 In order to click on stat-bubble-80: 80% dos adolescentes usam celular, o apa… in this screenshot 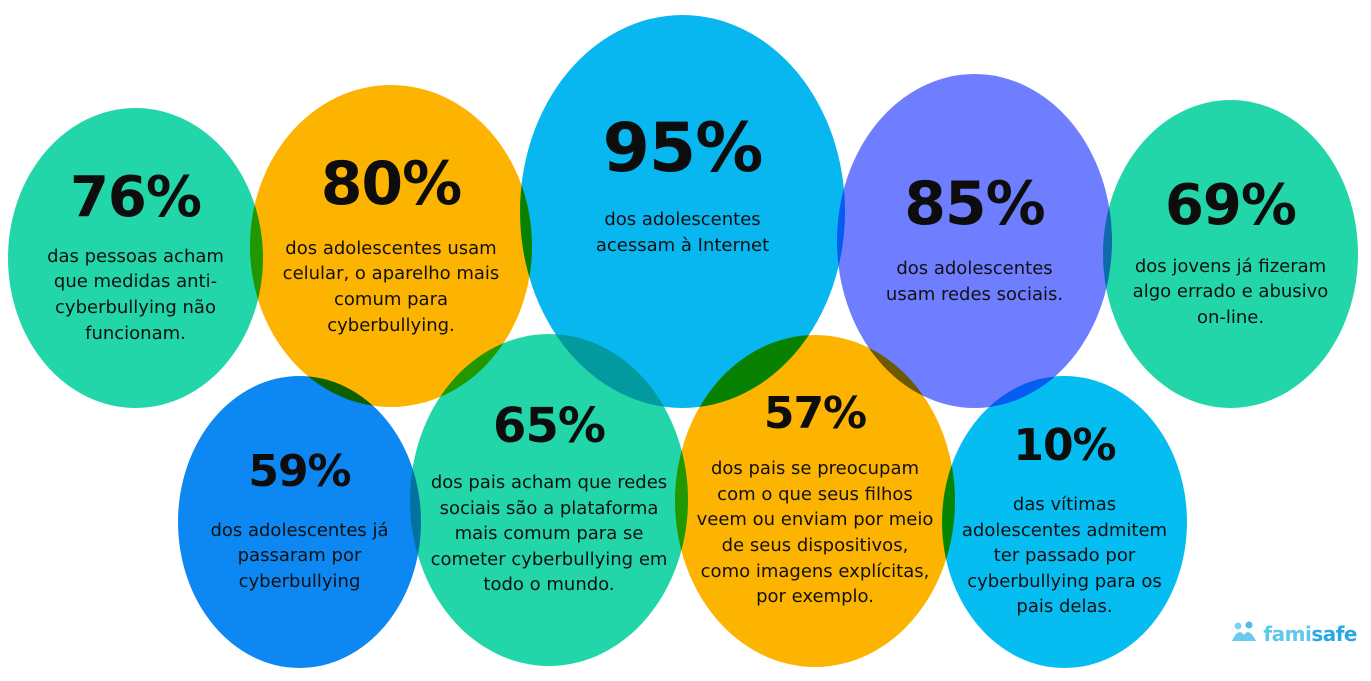, I will do `click(391, 246)`.